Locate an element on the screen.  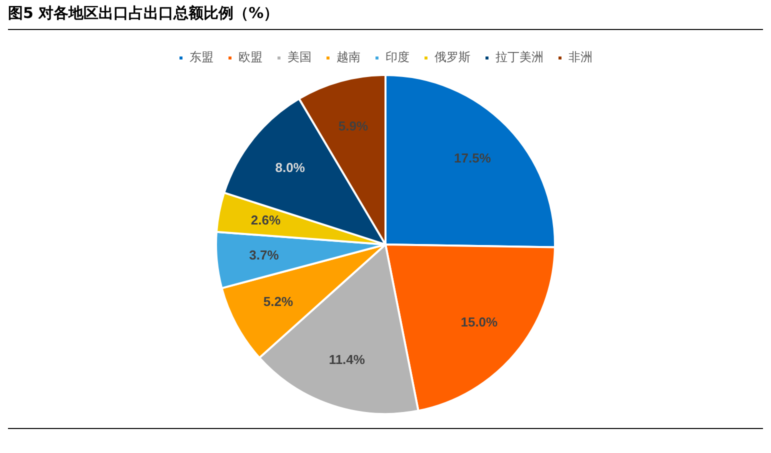
data-label: 11.4% is located at coordinates (347, 359).